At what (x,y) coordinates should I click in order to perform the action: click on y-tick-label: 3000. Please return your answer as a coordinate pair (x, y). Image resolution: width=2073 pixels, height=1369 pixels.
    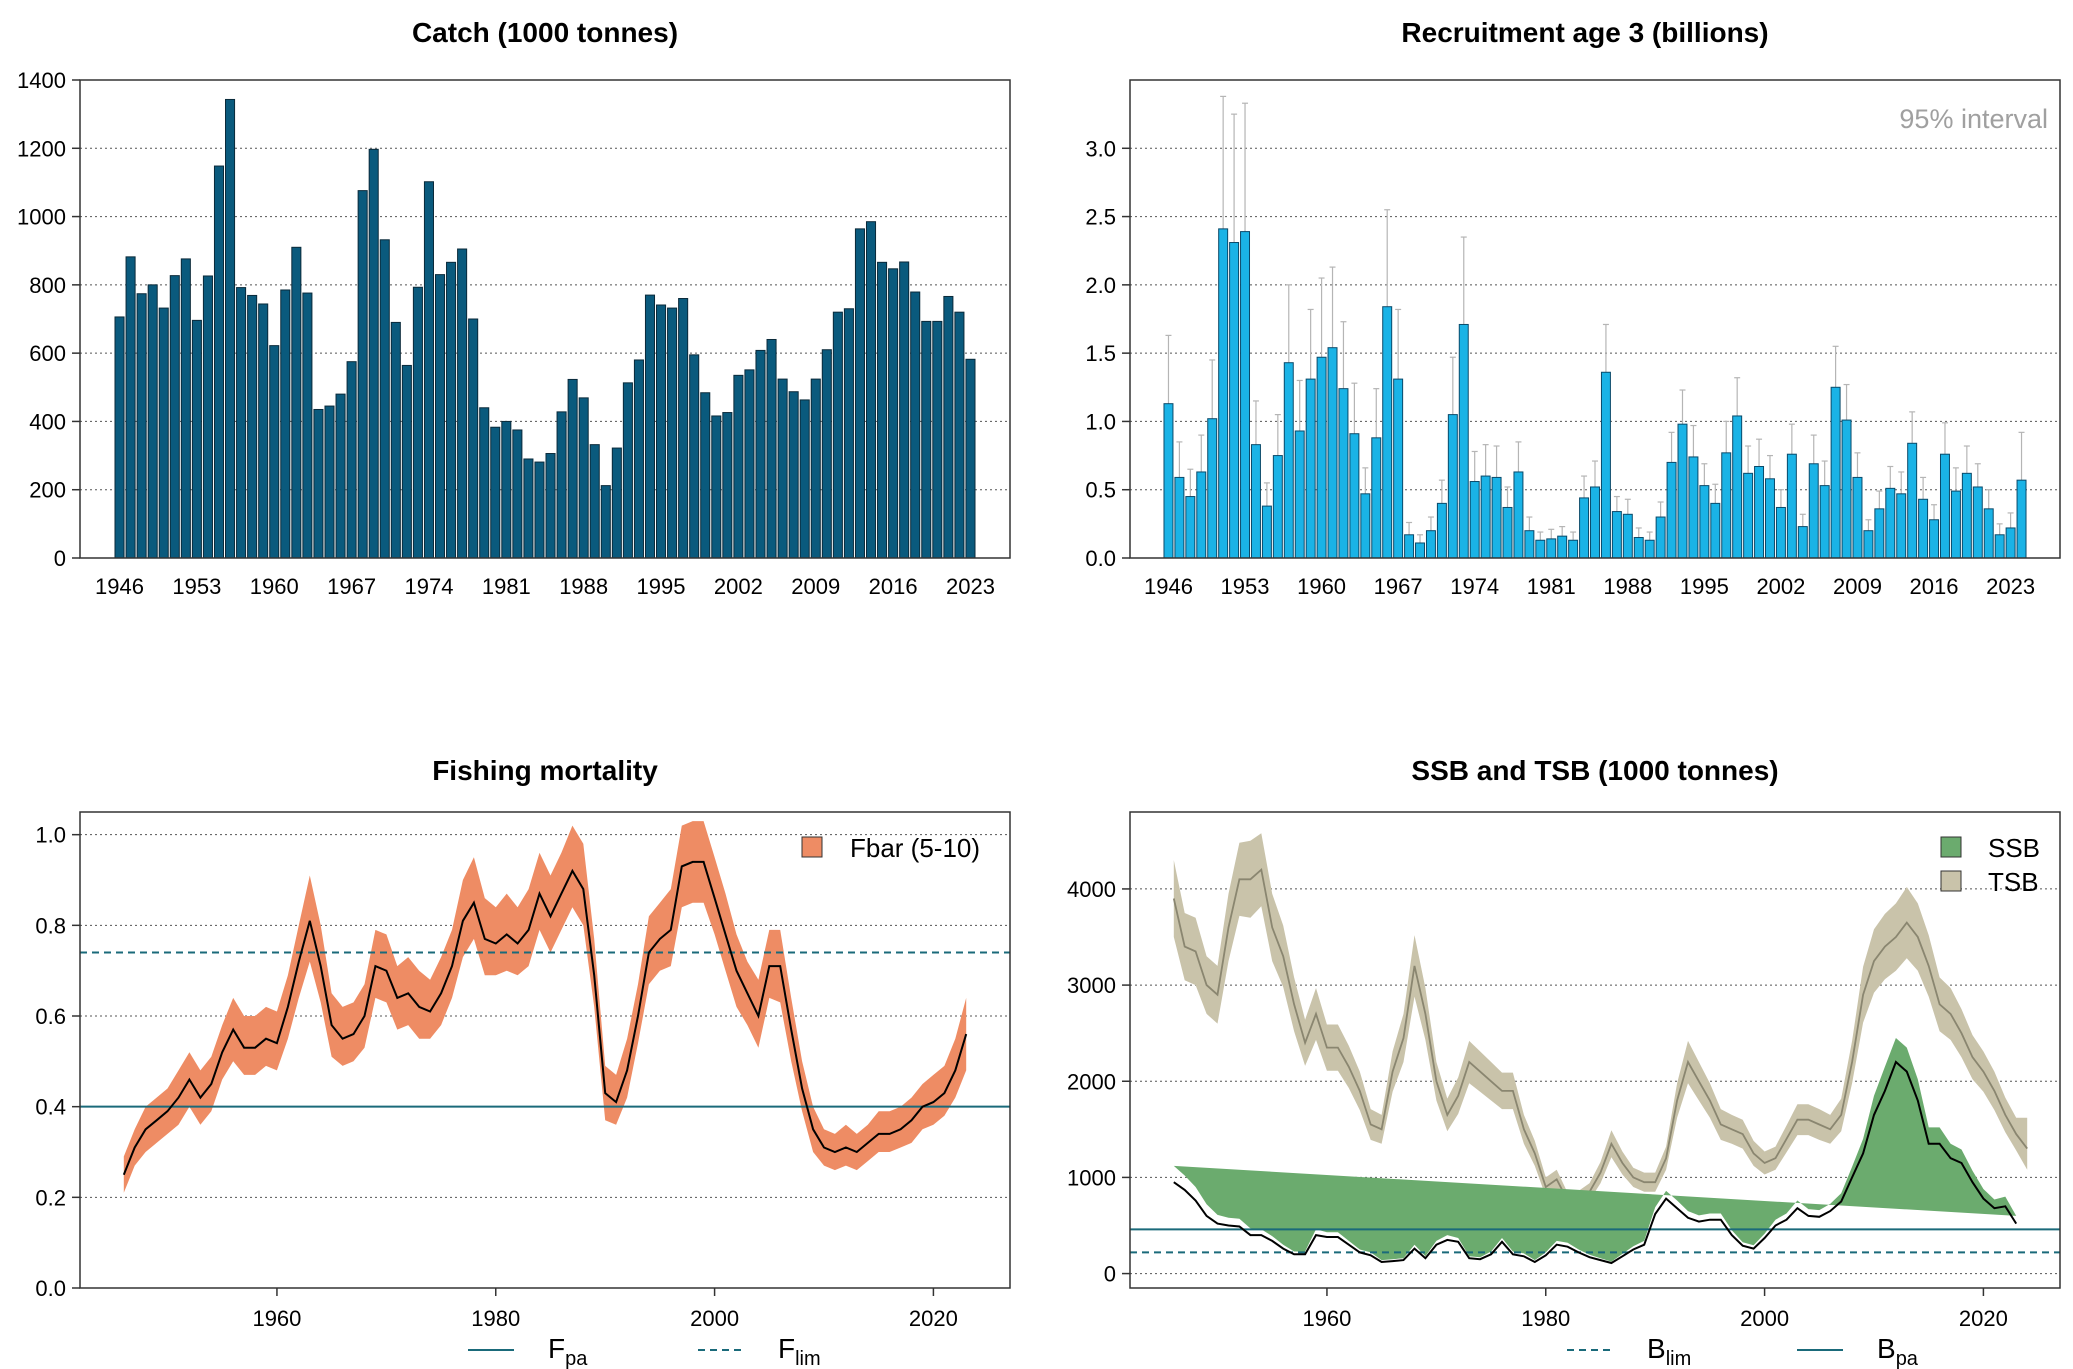
    Looking at the image, I should click on (1091, 985).